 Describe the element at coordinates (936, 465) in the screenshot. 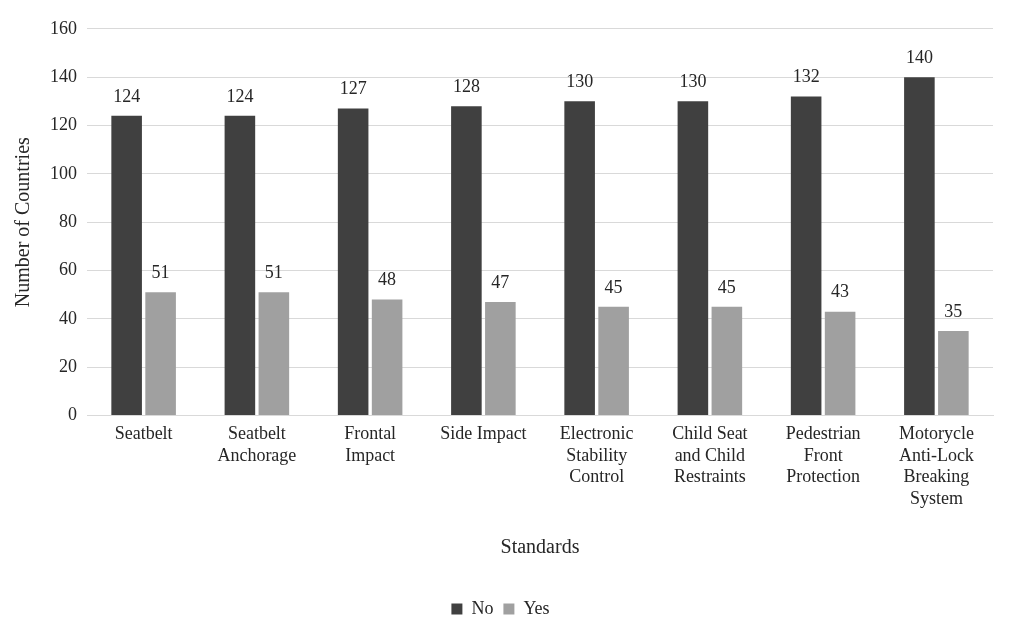

I see `x-tick-label: Motorycle Anti-Lock Breaking System` at that location.